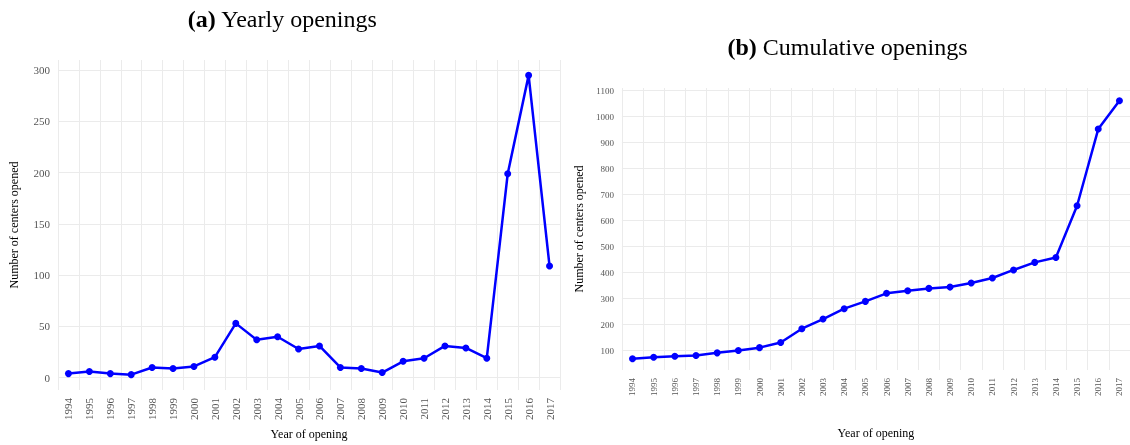  Describe the element at coordinates (282, 19) in the screenshot. I see `chart-title: (a) Yearly openings` at that location.